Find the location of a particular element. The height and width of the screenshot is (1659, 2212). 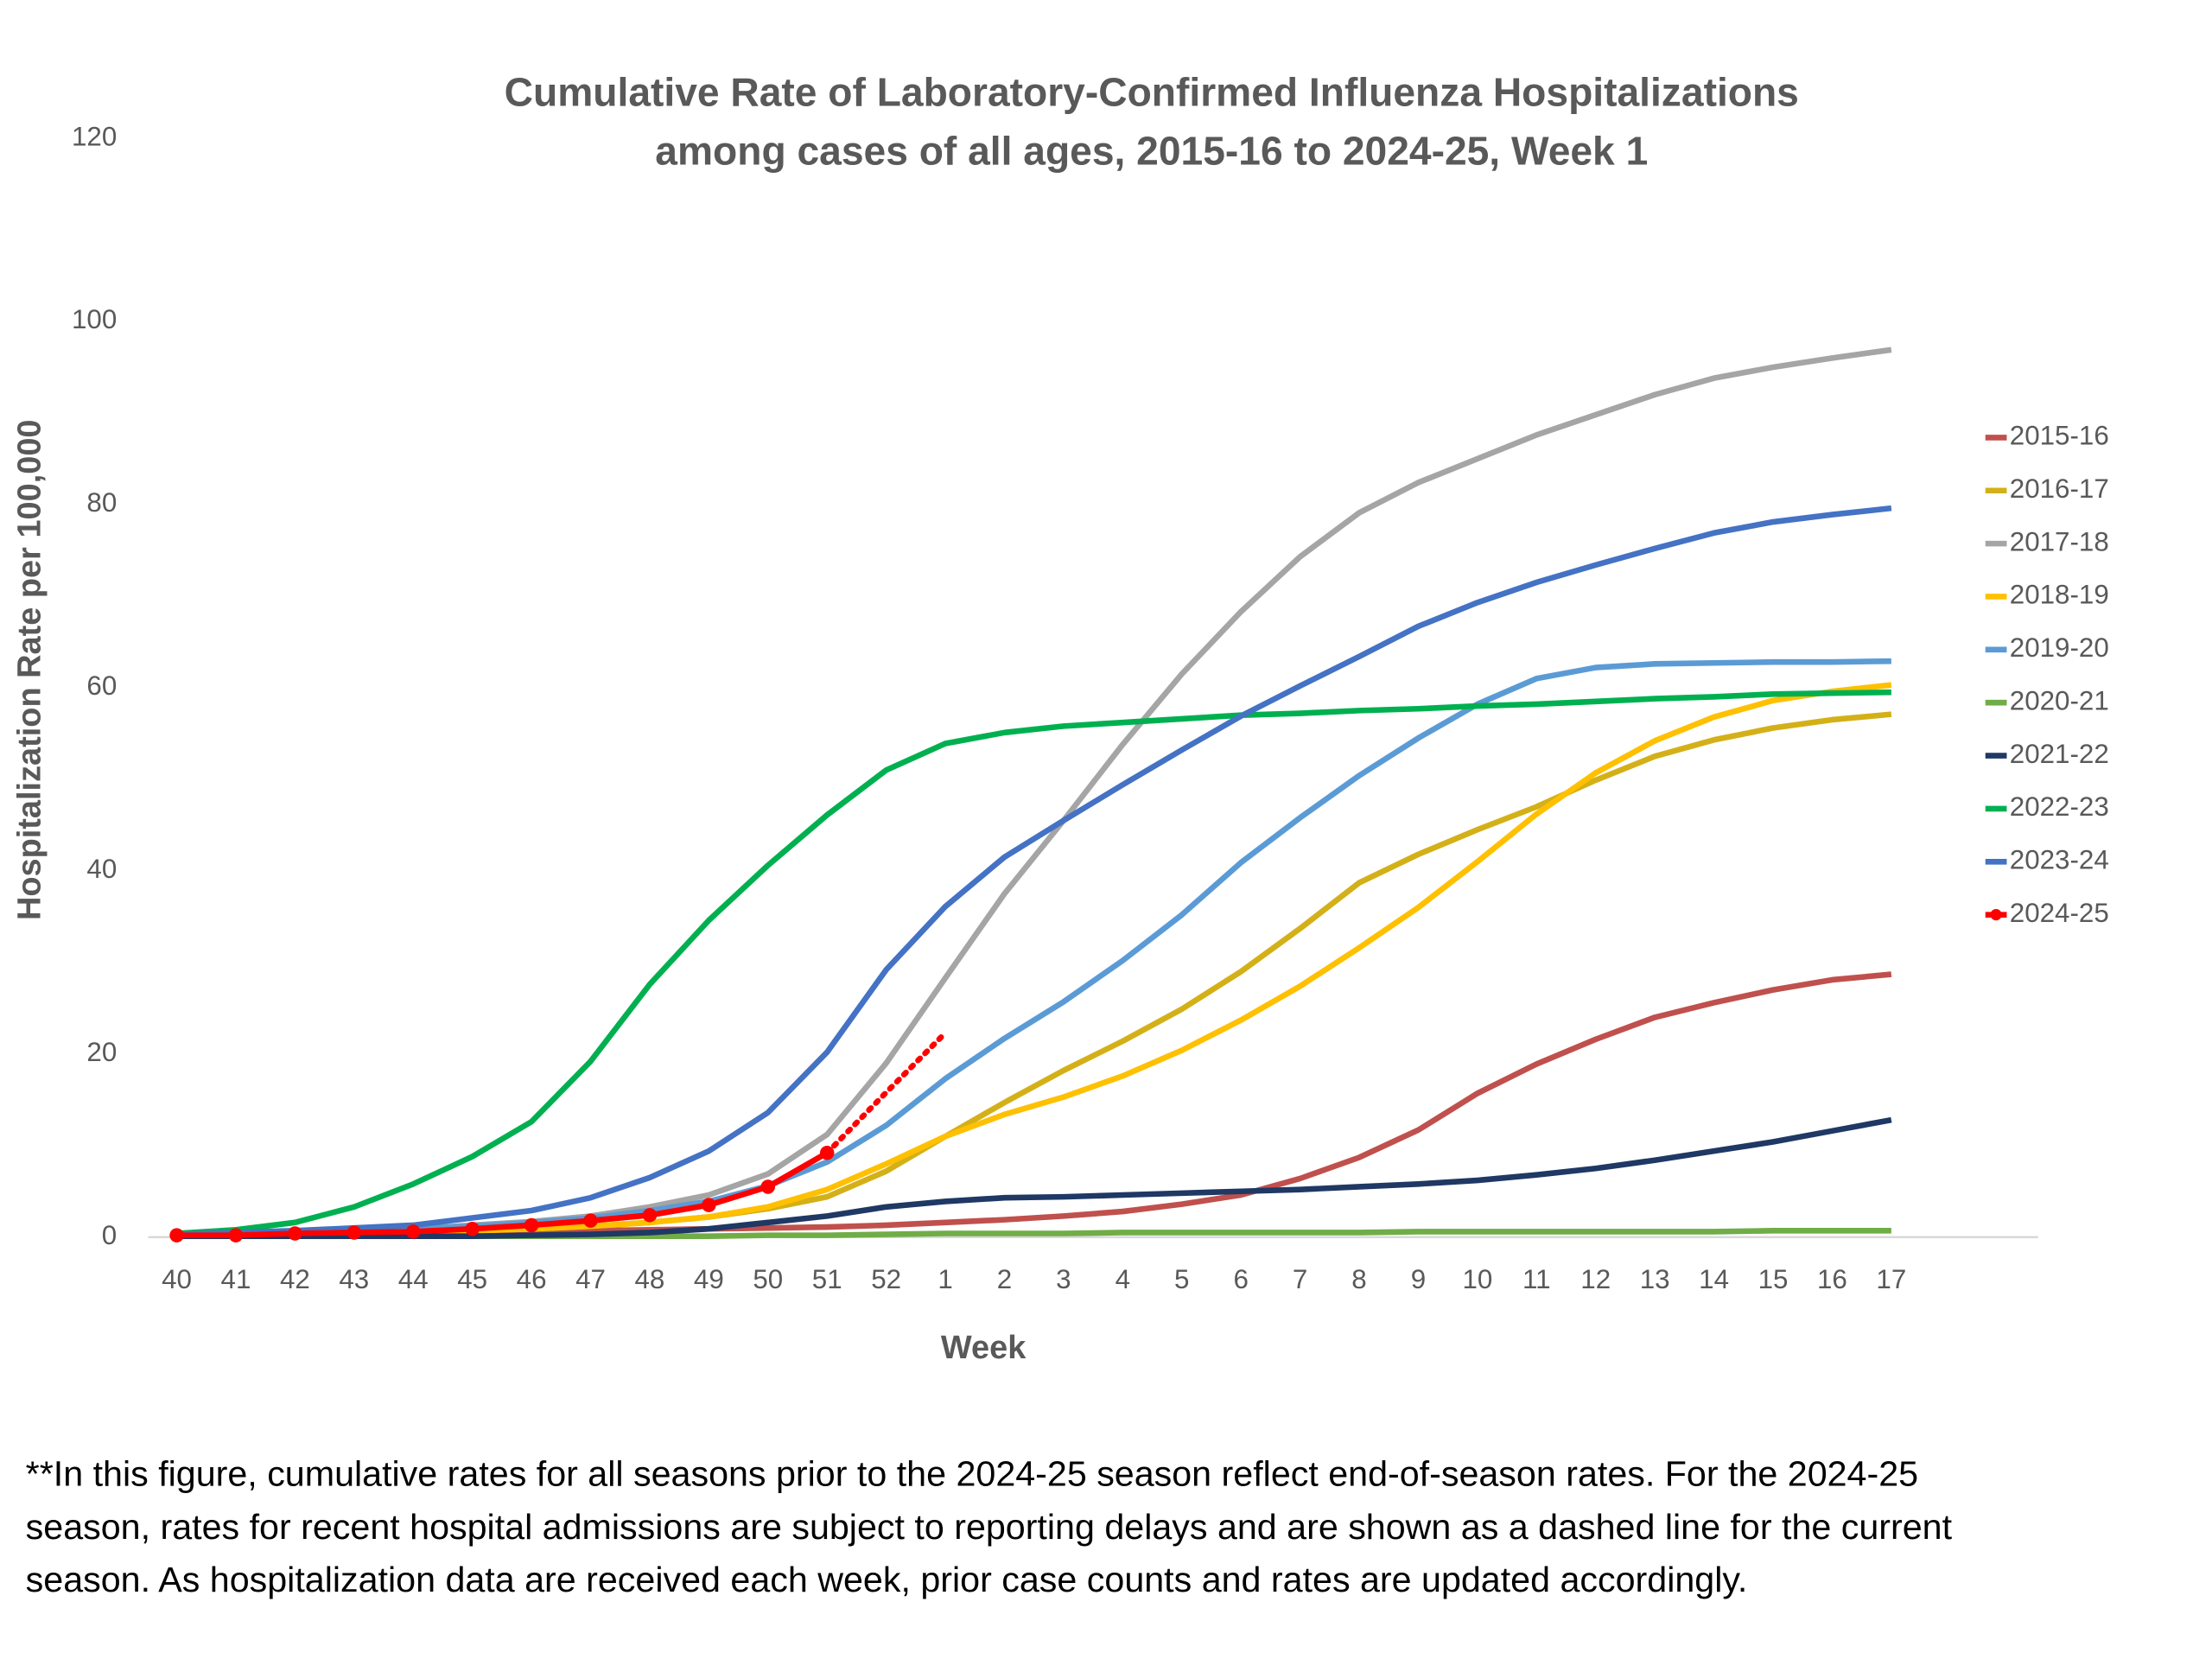

x-tick-label: 6 is located at coordinates (1240, 1279).